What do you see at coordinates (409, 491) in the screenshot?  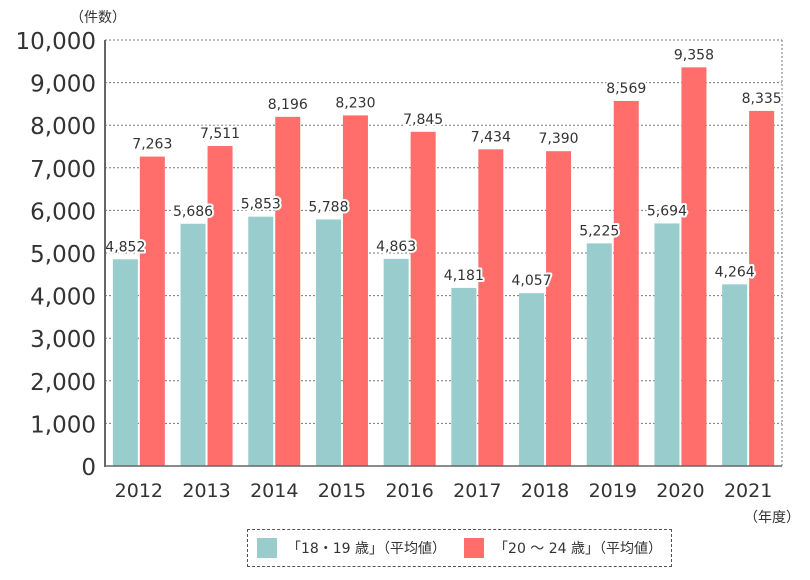 I see `x-tick-label: 2016` at bounding box center [409, 491].